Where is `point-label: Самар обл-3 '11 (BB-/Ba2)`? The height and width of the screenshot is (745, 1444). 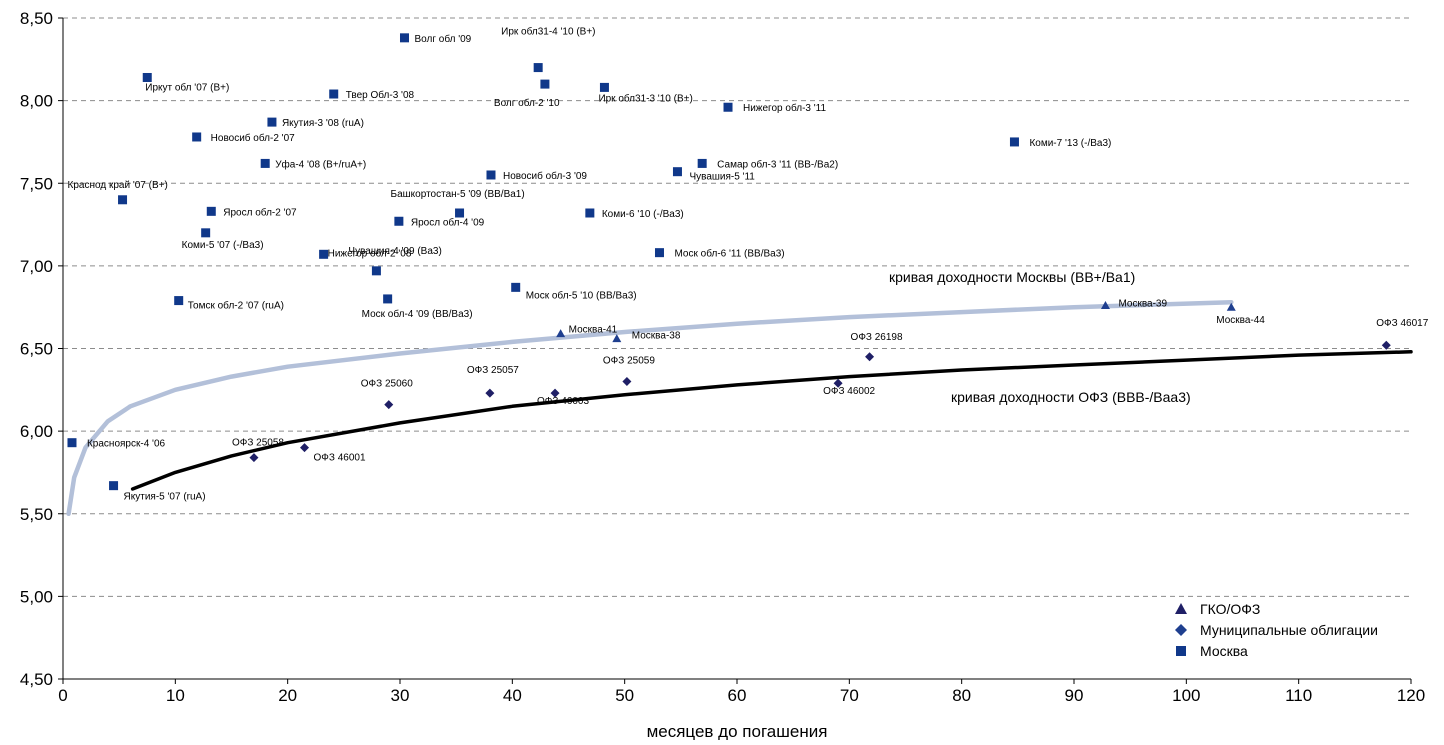
point-label: Самар обл-3 '11 (BB-/Ba2) is located at coordinates (777, 164).